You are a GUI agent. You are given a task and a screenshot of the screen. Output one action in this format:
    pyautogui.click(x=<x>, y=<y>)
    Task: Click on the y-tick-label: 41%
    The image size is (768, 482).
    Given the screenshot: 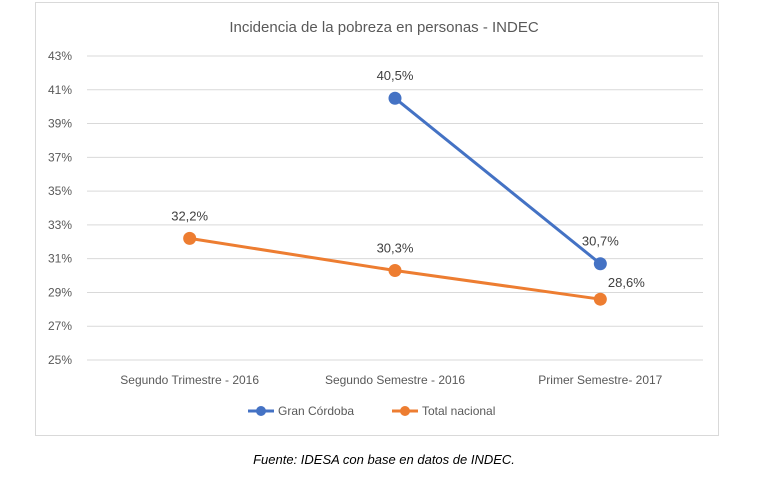 What is the action you would take?
    pyautogui.click(x=60, y=90)
    